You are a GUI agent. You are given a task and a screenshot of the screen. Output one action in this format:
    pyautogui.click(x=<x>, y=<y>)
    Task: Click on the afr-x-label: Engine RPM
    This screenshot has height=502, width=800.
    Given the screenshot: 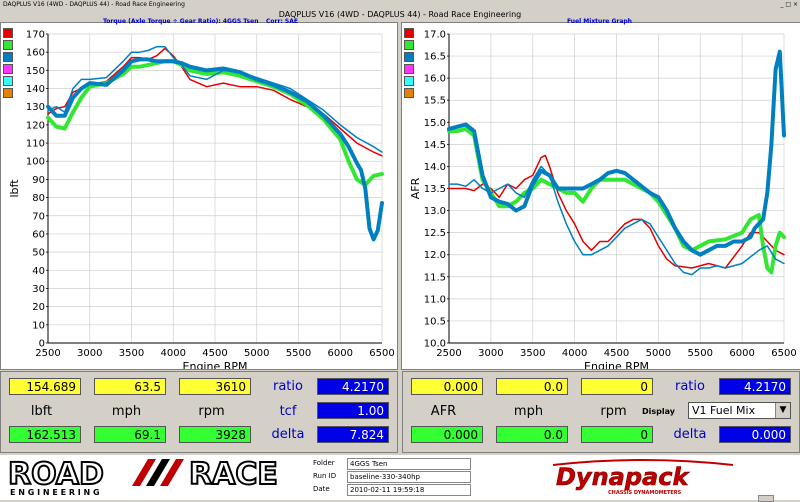 What is the action you would take?
    pyautogui.click(x=616, y=364)
    